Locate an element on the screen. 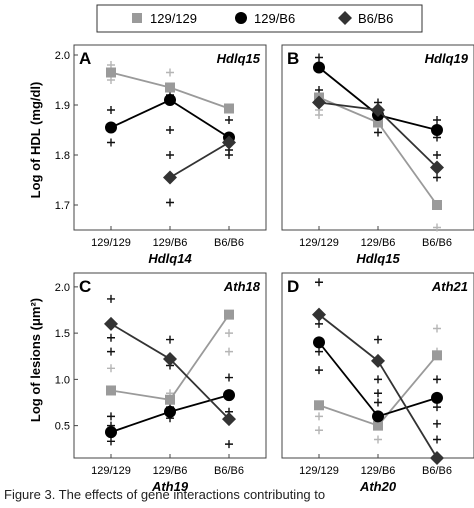  series-line is located at coordinates (199, 160).